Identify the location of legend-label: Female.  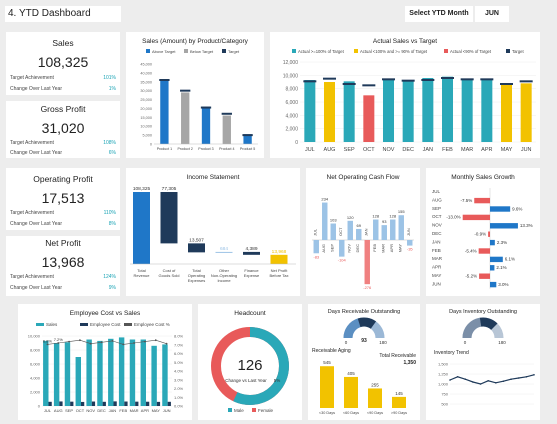
(266, 410).